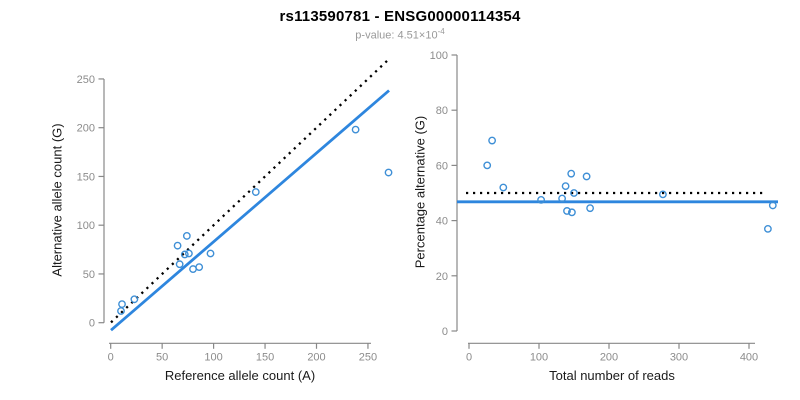 The image size is (800, 400). What do you see at coordinates (316, 357) in the screenshot?
I see `left-x-tick-label: 200` at bounding box center [316, 357].